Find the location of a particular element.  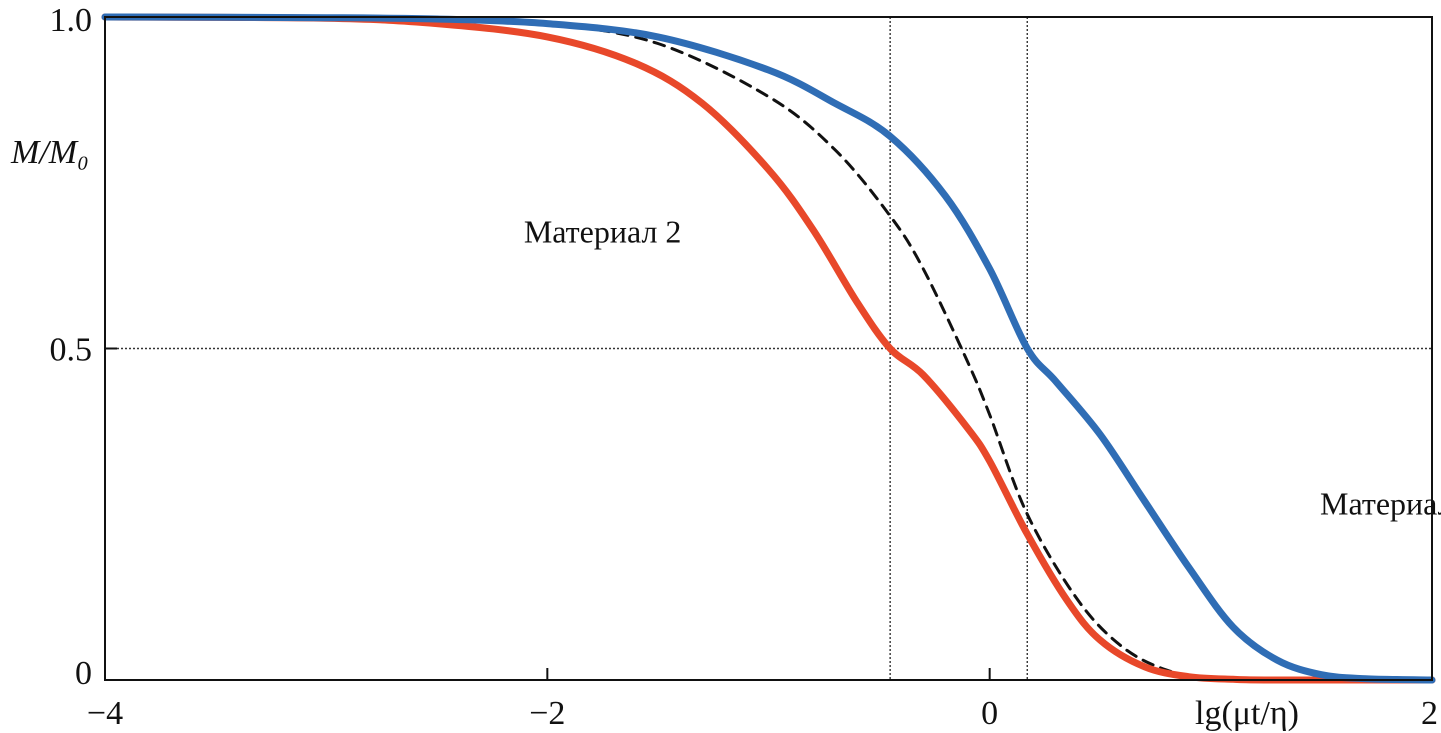

y-tick-label-2: 1.0 is located at coordinates (71, 20).